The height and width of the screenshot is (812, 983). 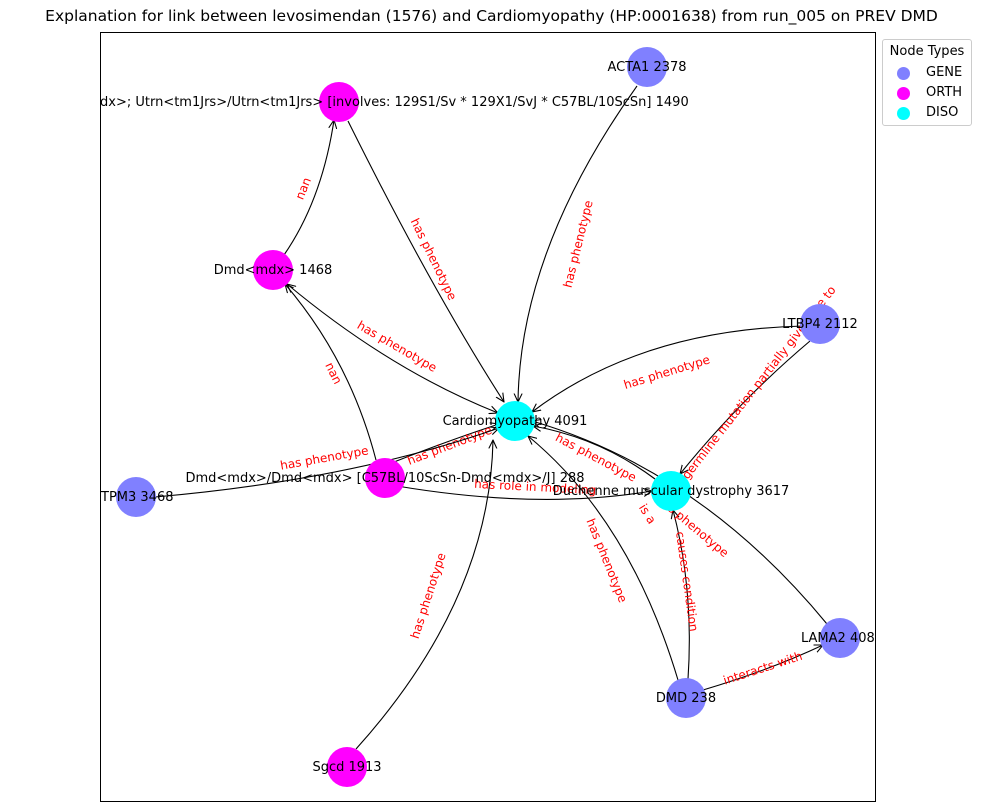 What do you see at coordinates (424, 595) in the screenshot?
I see `edge-sgcd-to-cardio` at bounding box center [424, 595].